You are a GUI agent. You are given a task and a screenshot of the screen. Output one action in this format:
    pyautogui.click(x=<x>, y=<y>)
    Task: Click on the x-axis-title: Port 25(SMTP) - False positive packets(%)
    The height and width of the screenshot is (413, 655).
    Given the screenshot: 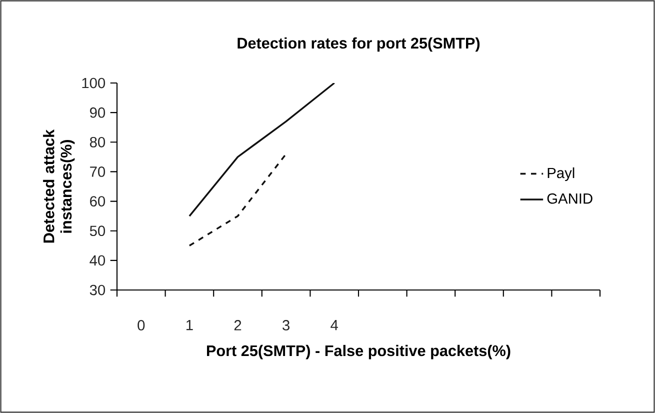 What is the action you would take?
    pyautogui.click(x=358, y=352)
    